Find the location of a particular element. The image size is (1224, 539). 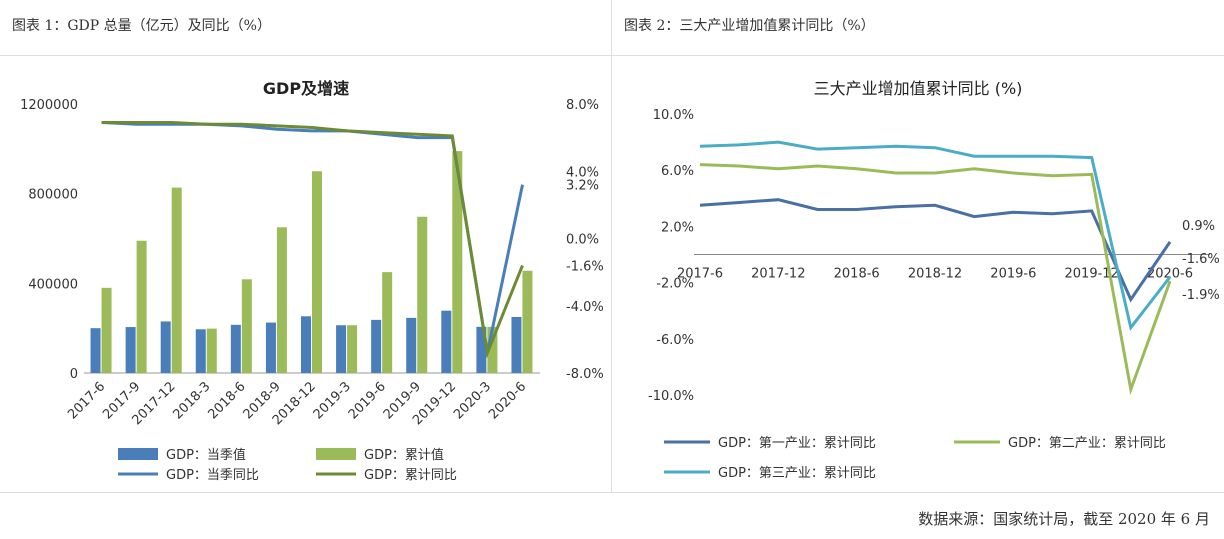

x-tick-label: 2017-12 is located at coordinates (778, 274).